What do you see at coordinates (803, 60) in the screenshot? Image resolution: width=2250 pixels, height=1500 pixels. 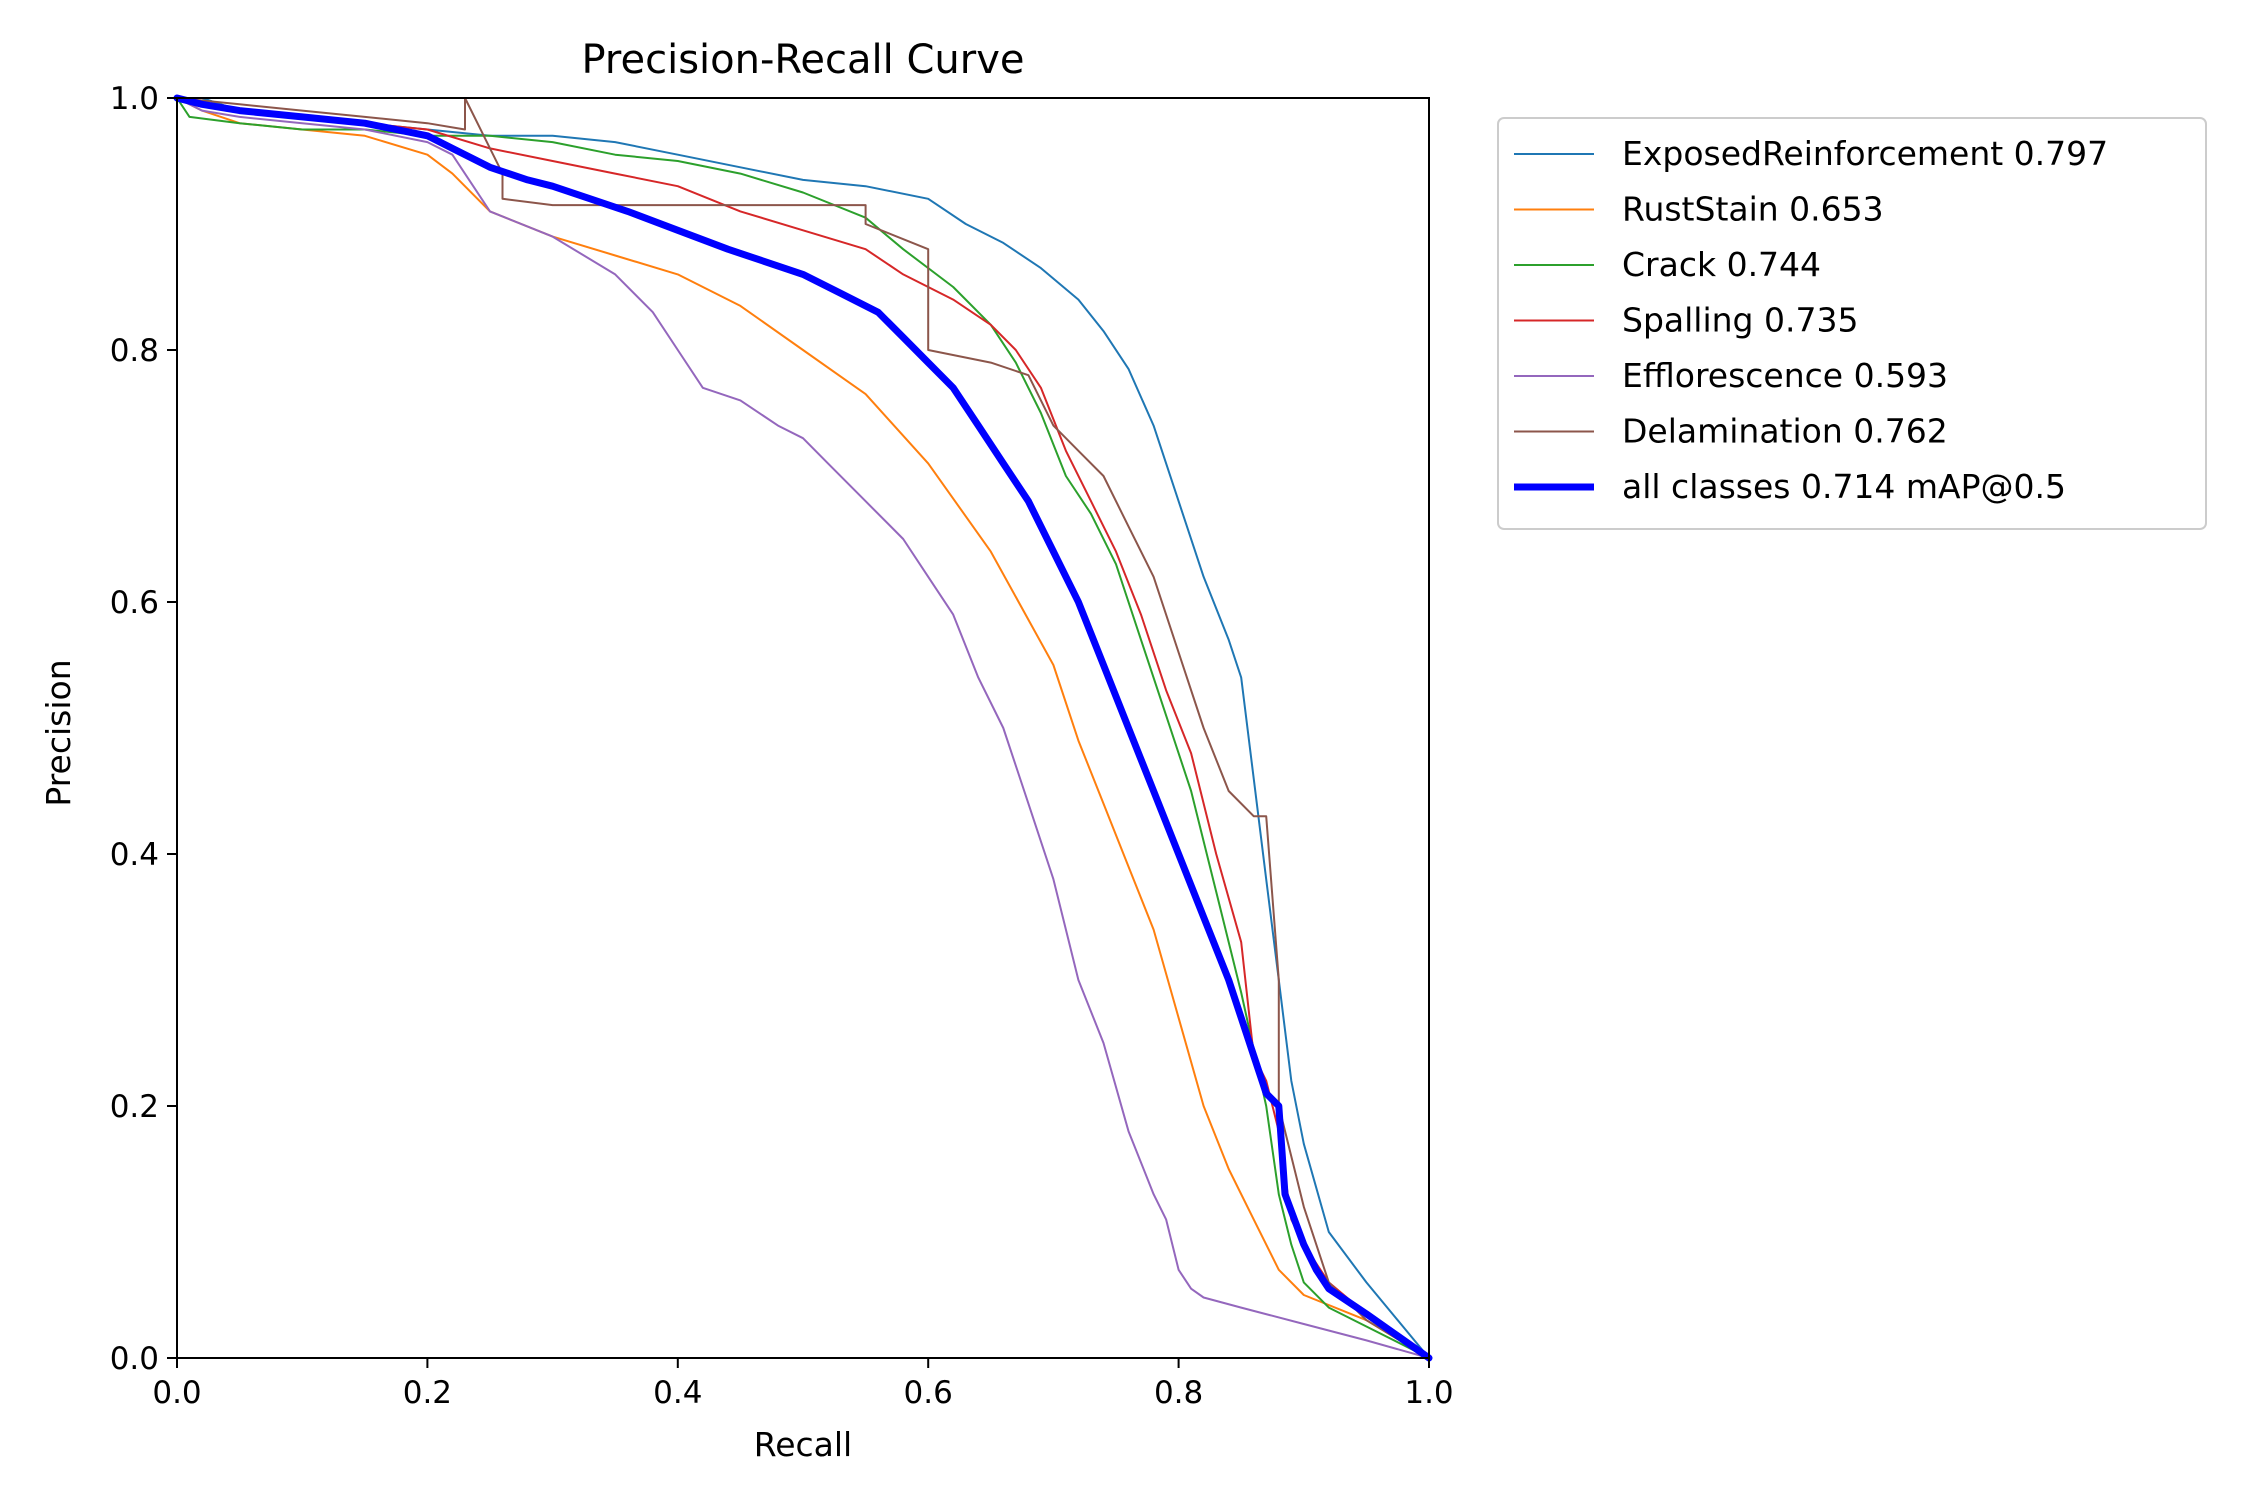 I see `chart-title: Precision-Recall Curve` at bounding box center [803, 60].